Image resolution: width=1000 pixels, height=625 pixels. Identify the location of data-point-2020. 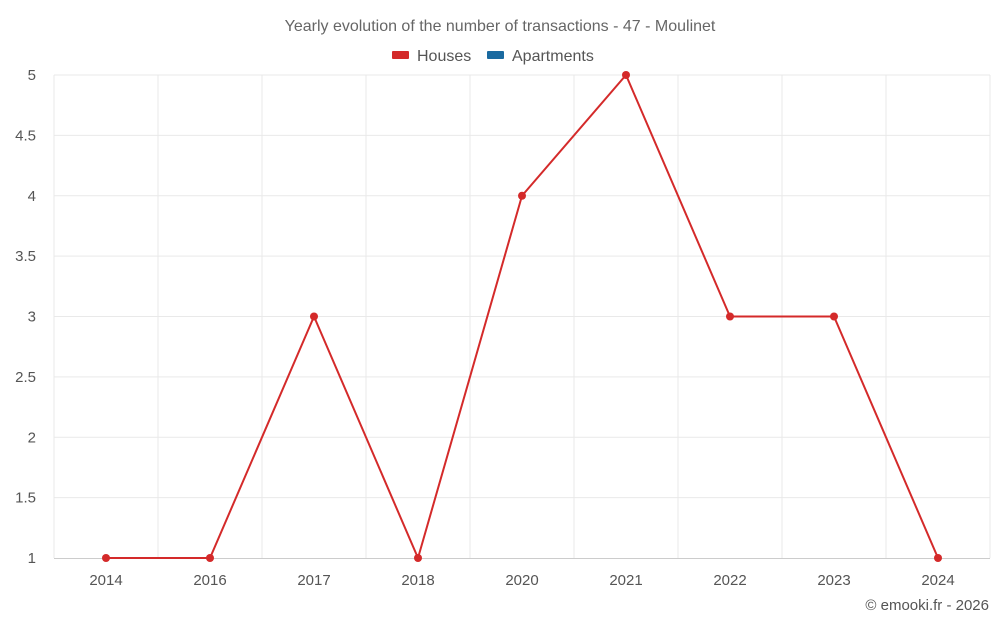
(522, 195).